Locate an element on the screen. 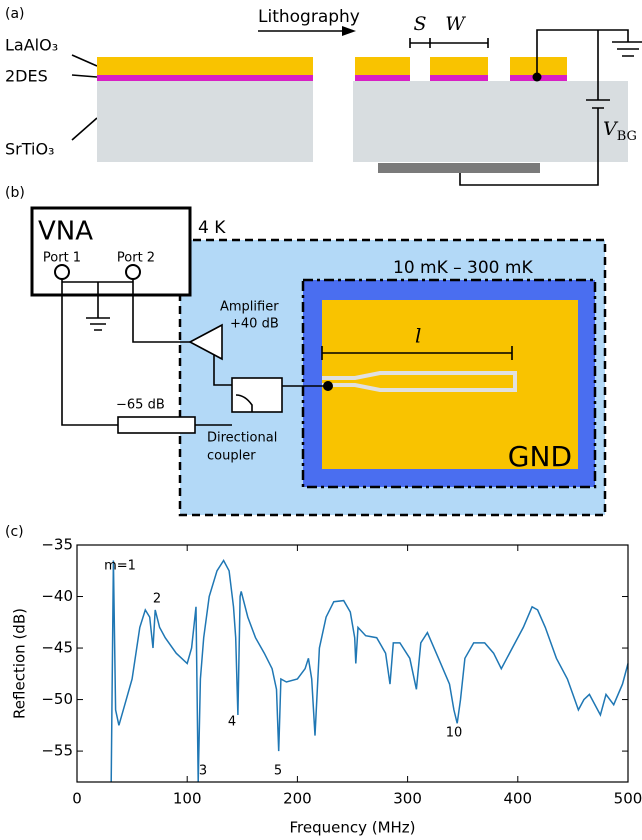 This screenshot has width=642, height=840. amp-label: Amplifier is located at coordinates (249, 307).